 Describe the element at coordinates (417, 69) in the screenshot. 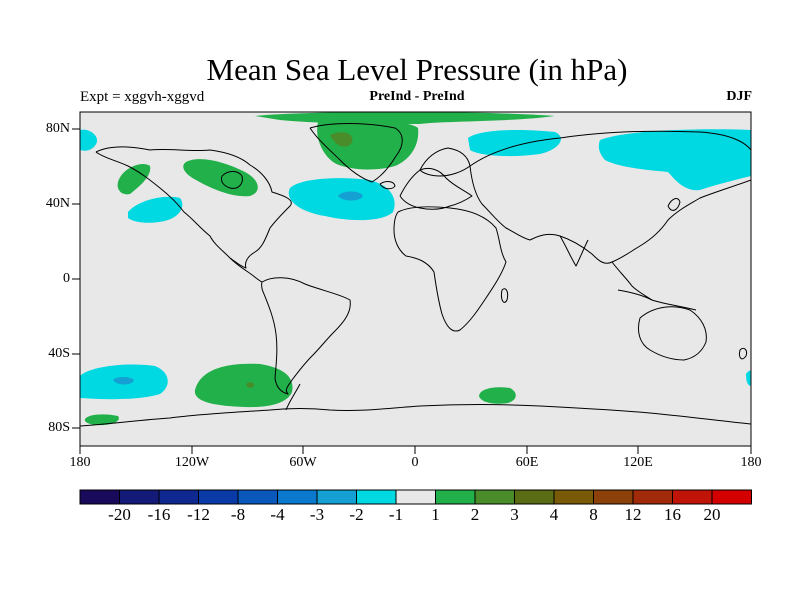

I see `map-title: Mean Sea Level Pressure (in hPa)` at that location.